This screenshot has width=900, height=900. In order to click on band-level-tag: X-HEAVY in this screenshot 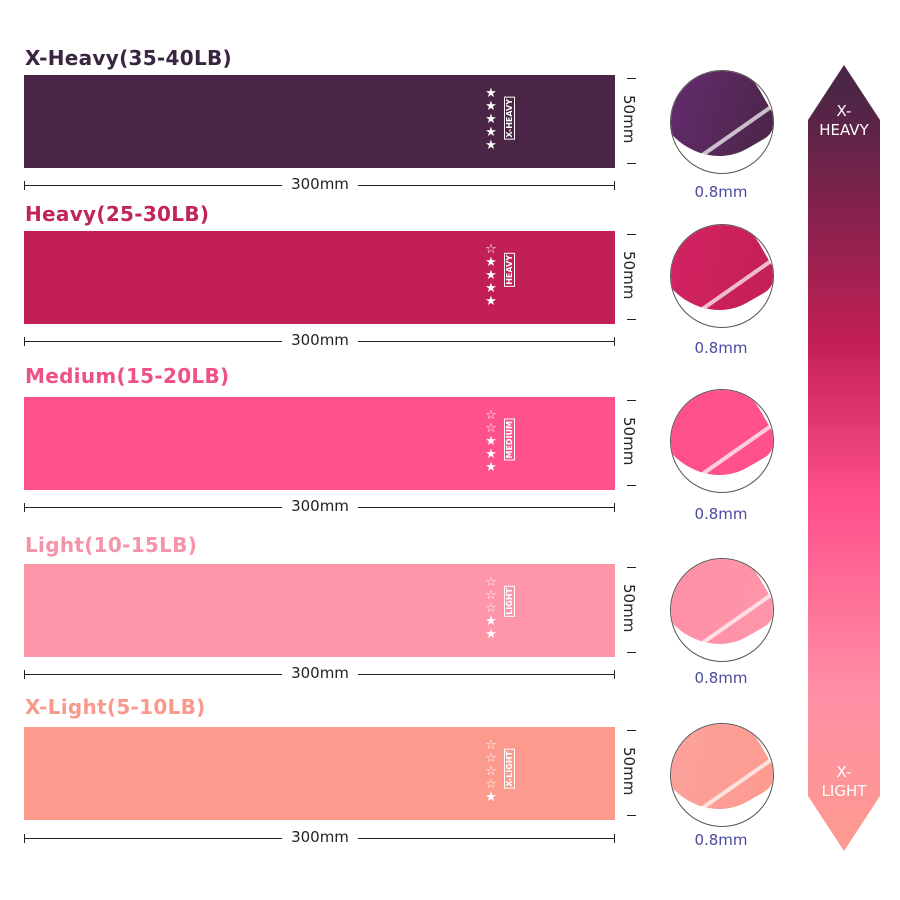, I will do `click(509, 118)`.